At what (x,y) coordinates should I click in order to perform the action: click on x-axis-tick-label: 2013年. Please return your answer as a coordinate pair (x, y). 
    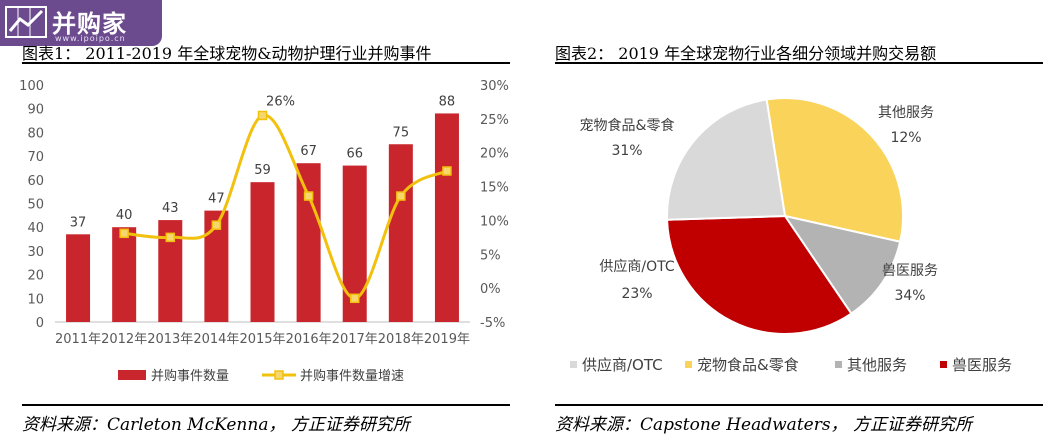
    Looking at the image, I should click on (170, 339).